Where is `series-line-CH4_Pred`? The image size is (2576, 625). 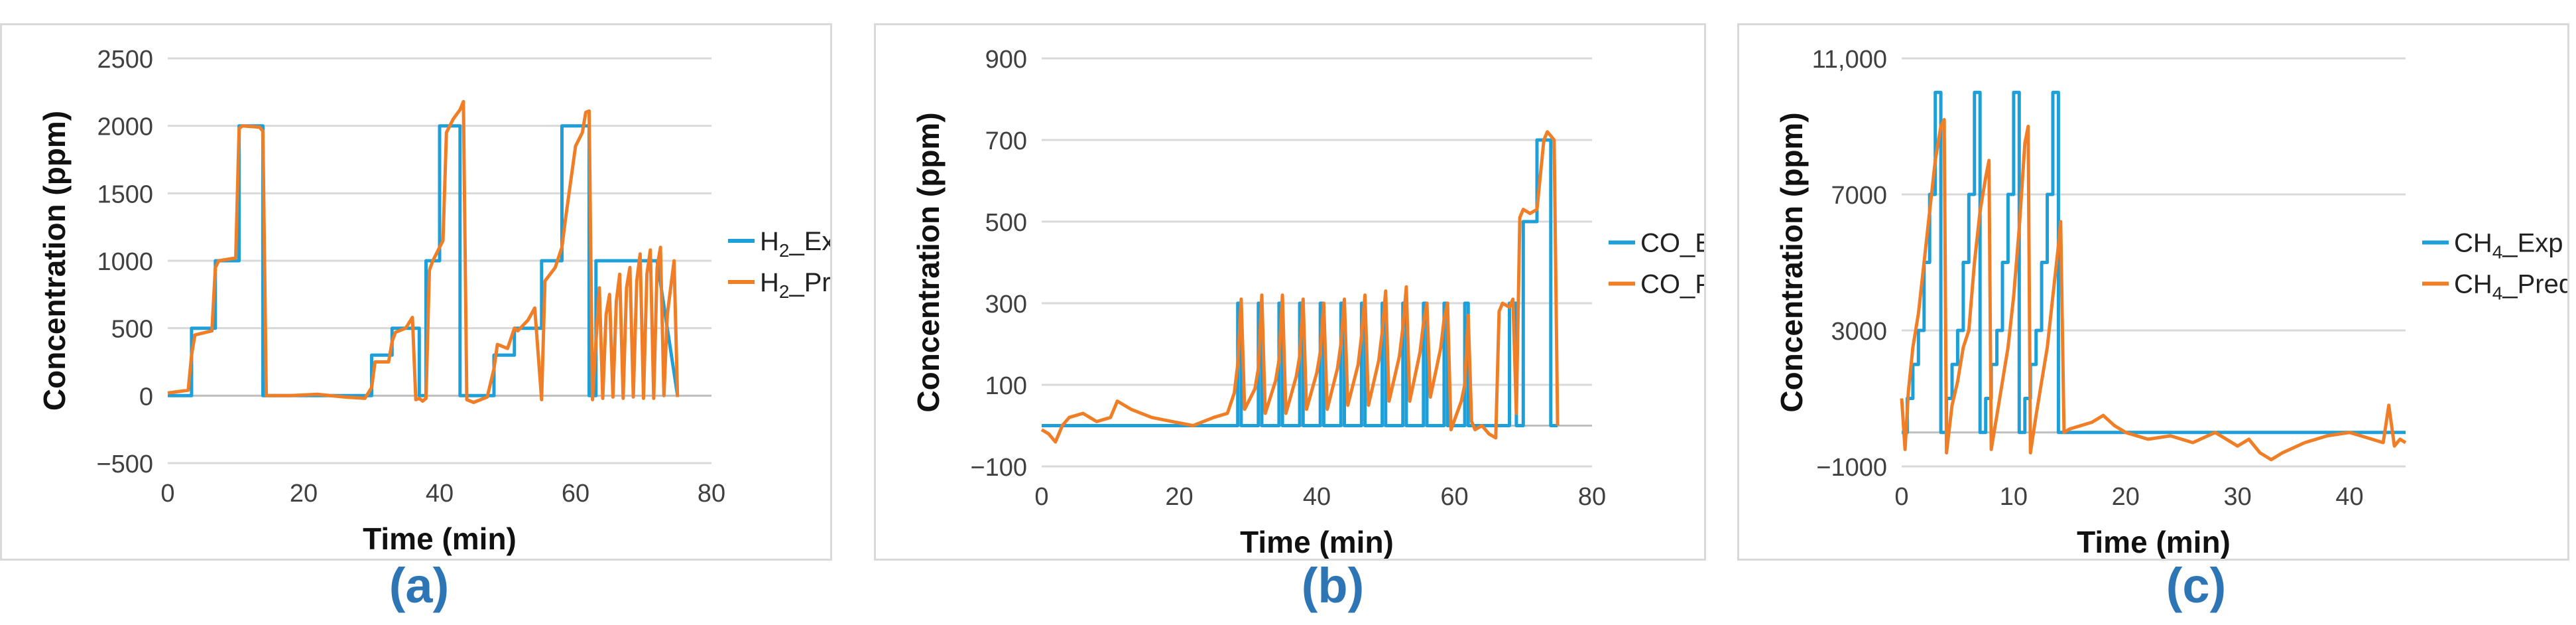 series-line-CH4_Pred is located at coordinates (2153, 289).